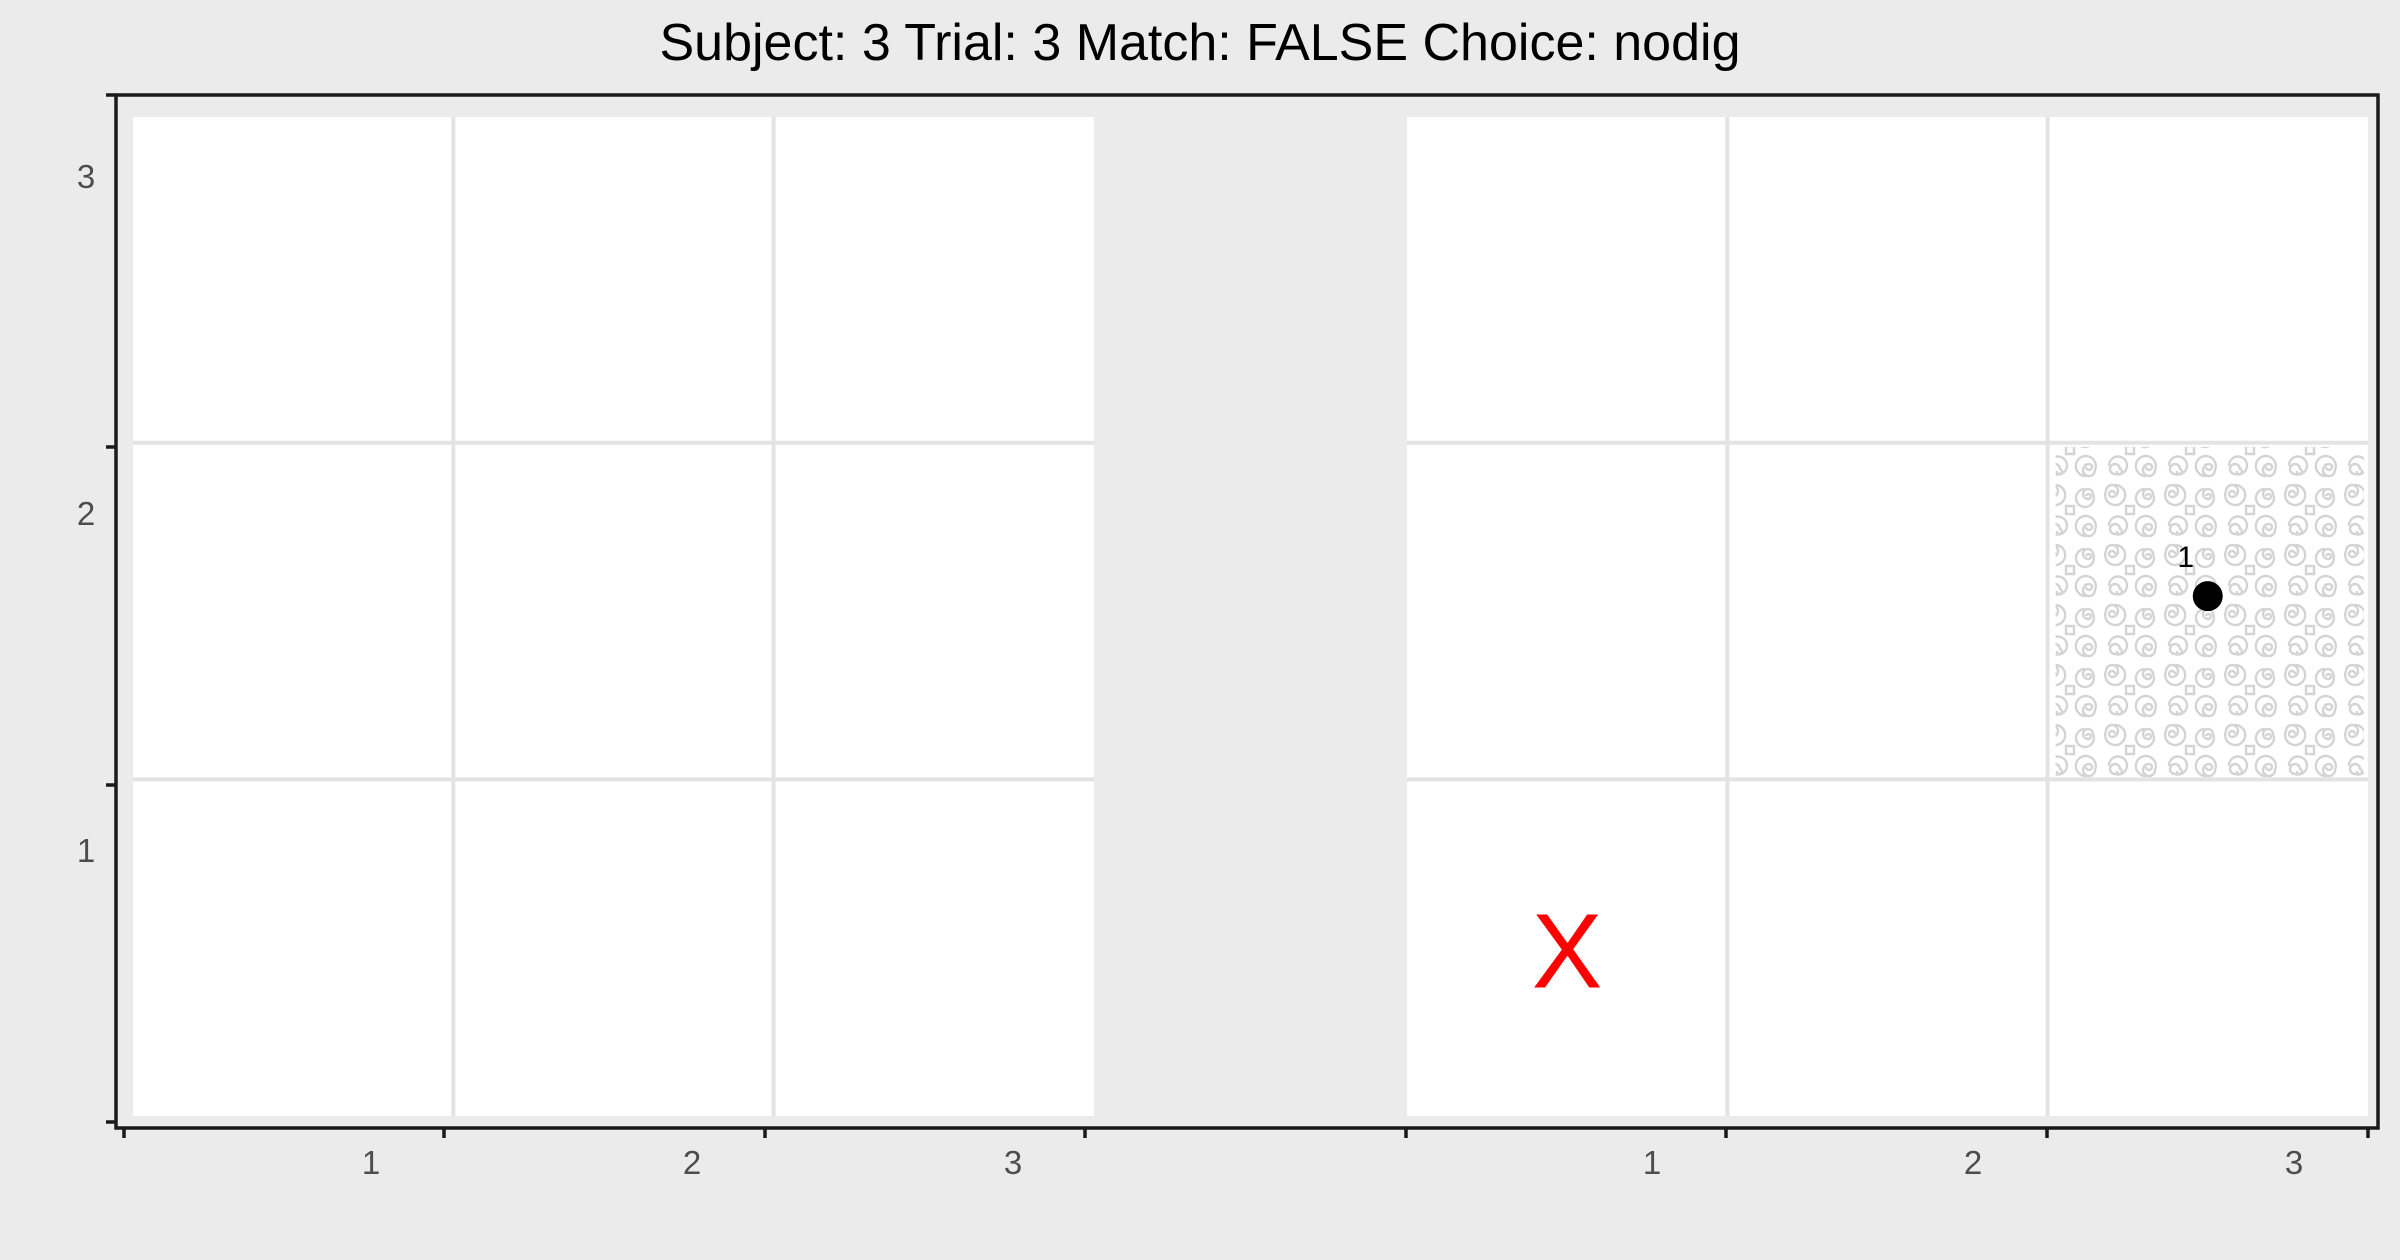 The height and width of the screenshot is (1260, 2400). I want to click on point-label: 1, so click(2185, 557).